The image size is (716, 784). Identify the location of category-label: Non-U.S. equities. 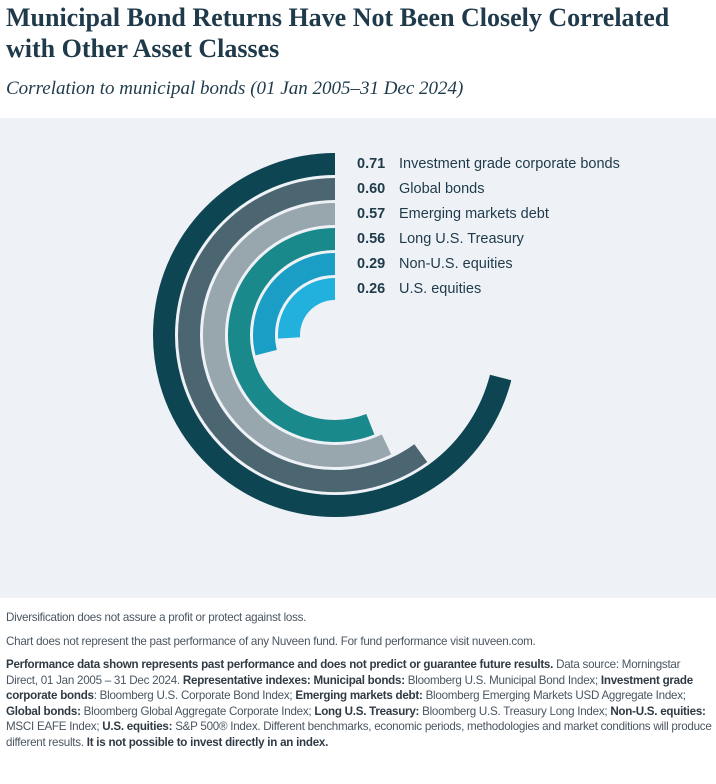
(456, 264).